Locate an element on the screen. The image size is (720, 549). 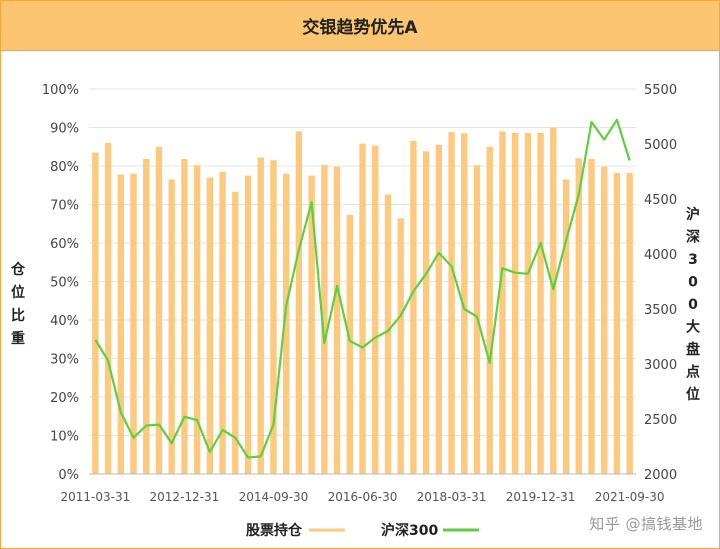
y-left-tick-label: 30% is located at coordinates (64, 360).